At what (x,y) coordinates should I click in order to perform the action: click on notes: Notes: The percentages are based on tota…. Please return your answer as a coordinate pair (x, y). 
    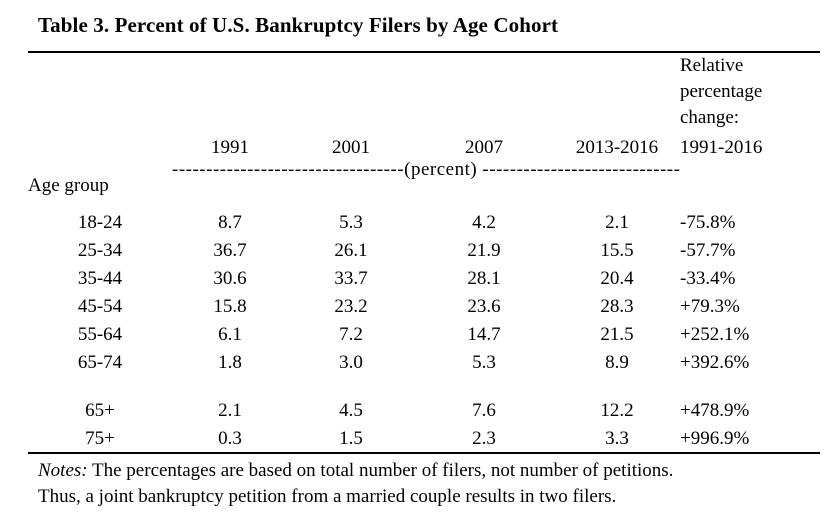
    Looking at the image, I should click on (429, 484).